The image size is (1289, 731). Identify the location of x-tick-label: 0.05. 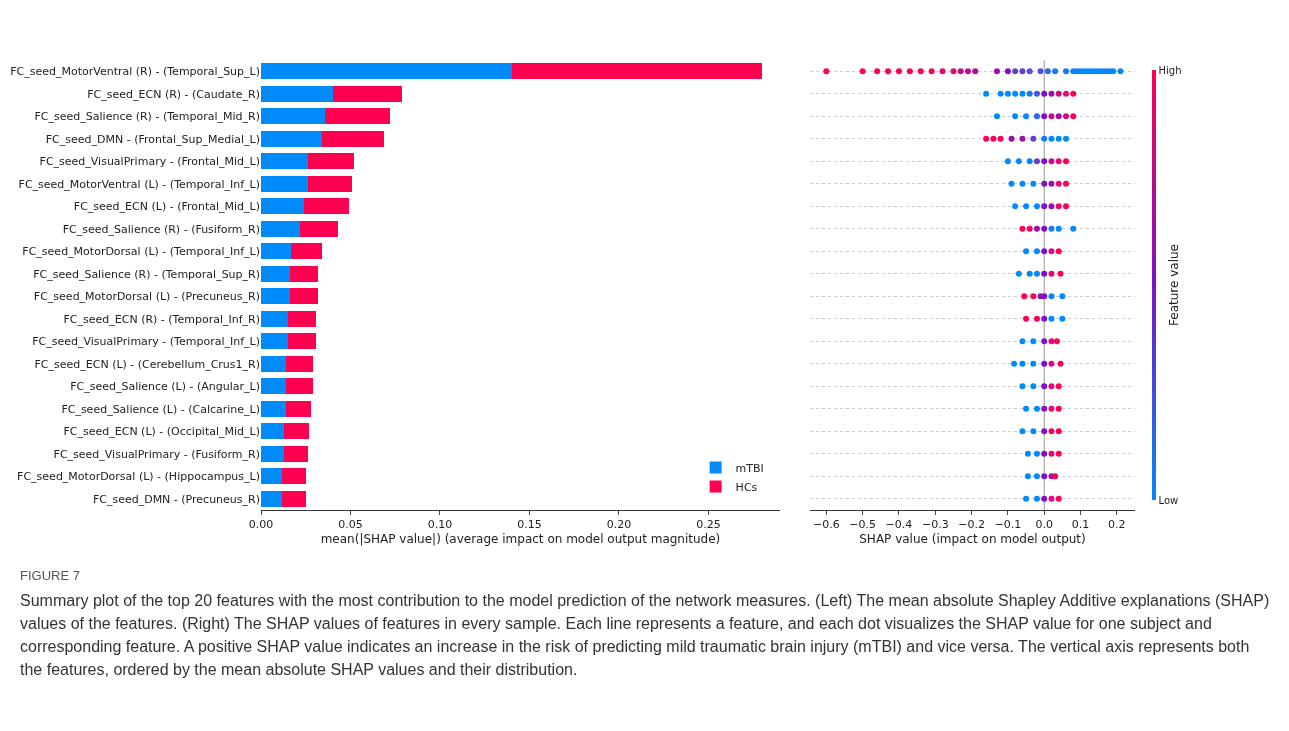
(350, 525).